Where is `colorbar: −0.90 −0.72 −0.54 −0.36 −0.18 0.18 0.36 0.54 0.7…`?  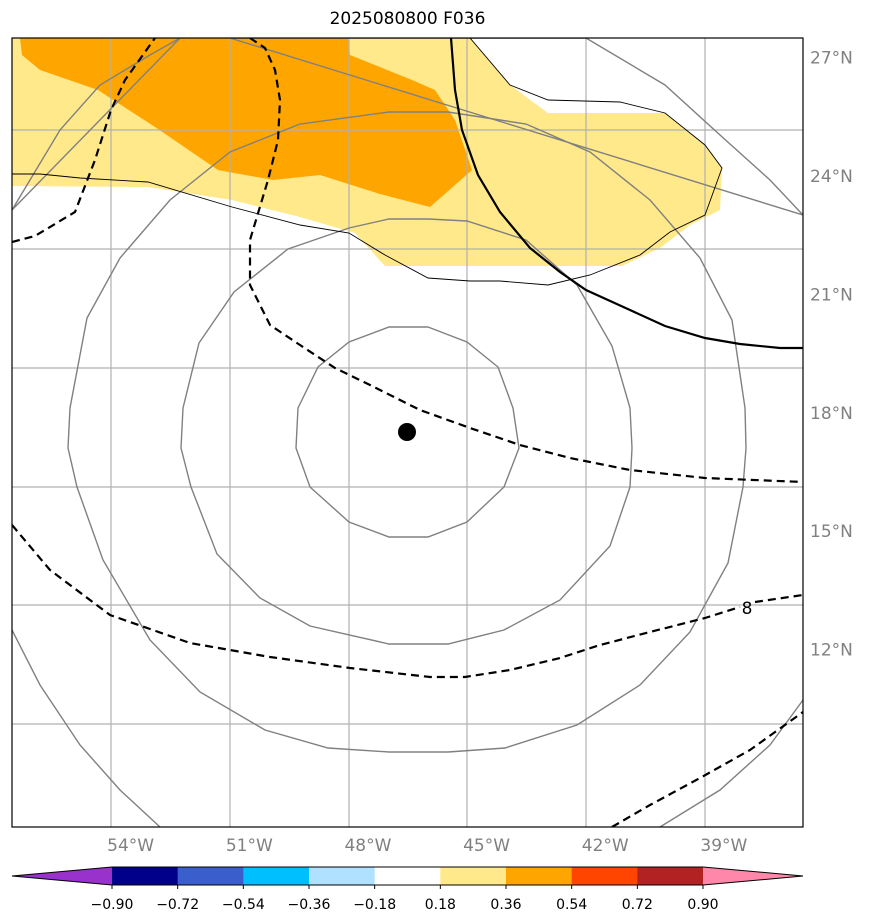
colorbar: −0.90 −0.72 −0.54 −0.36 −0.18 0.18 0.36 0.54 0.7… is located at coordinates (407, 889).